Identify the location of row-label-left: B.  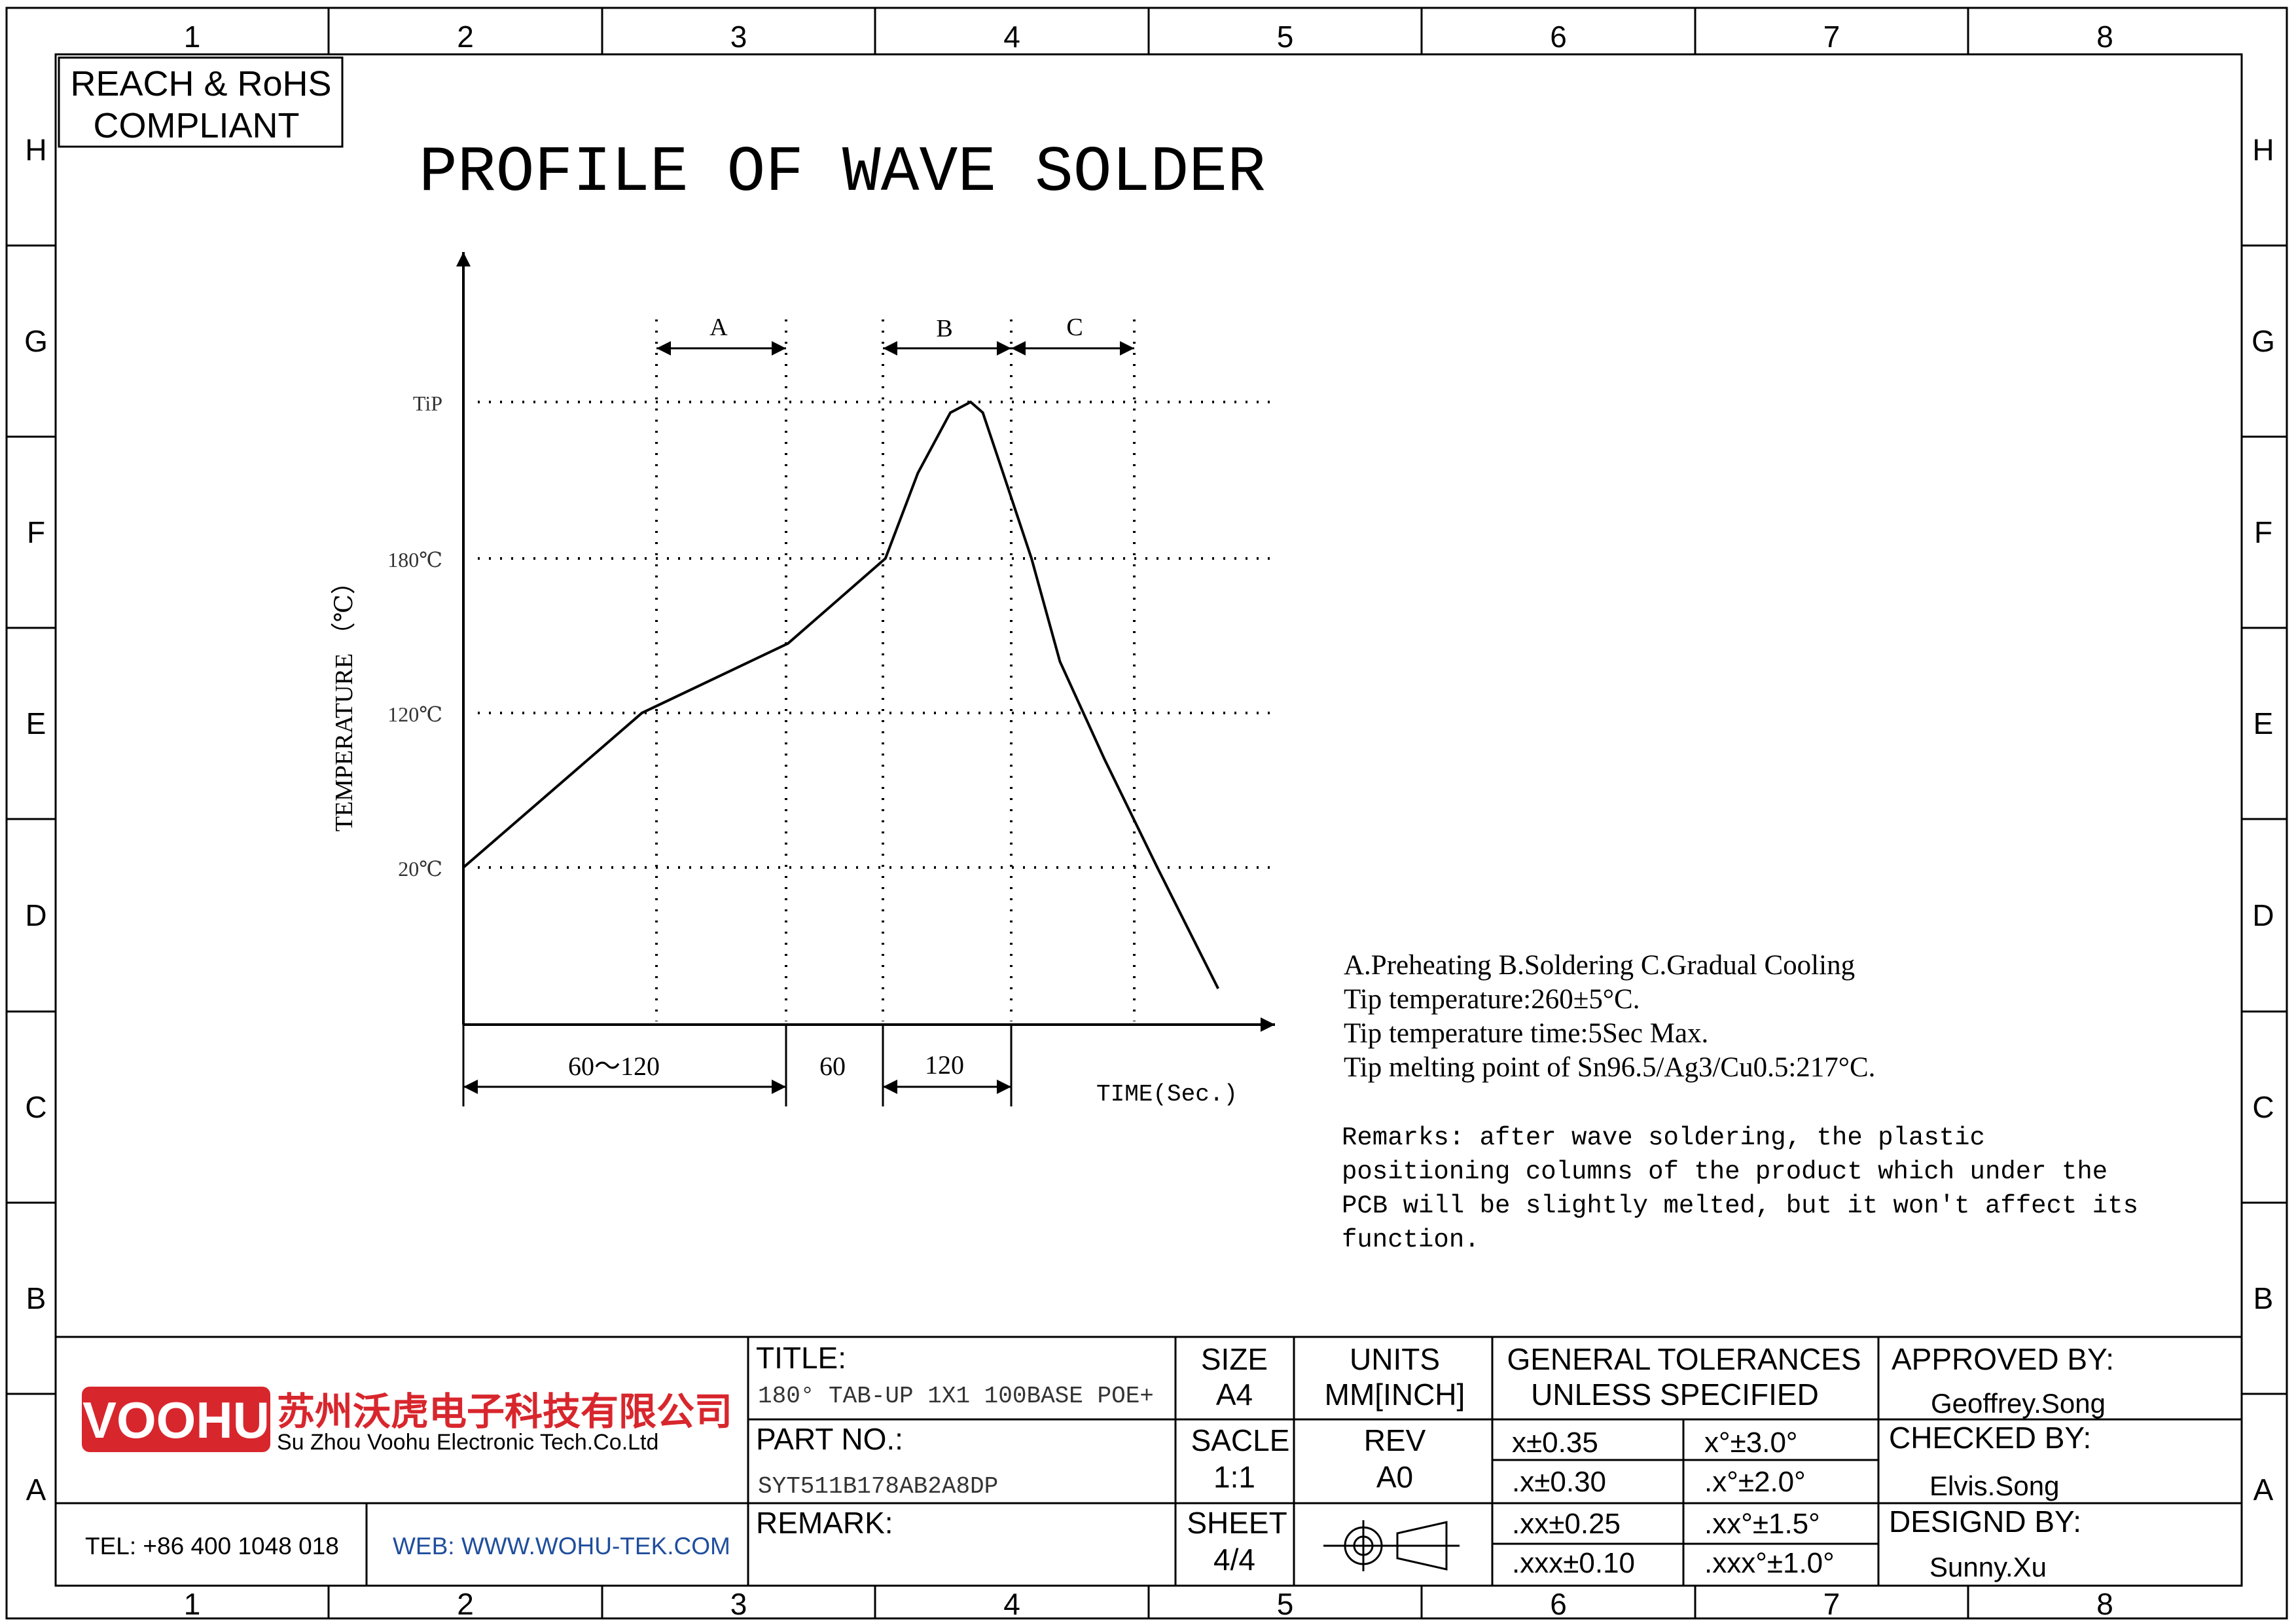
(36, 1298).